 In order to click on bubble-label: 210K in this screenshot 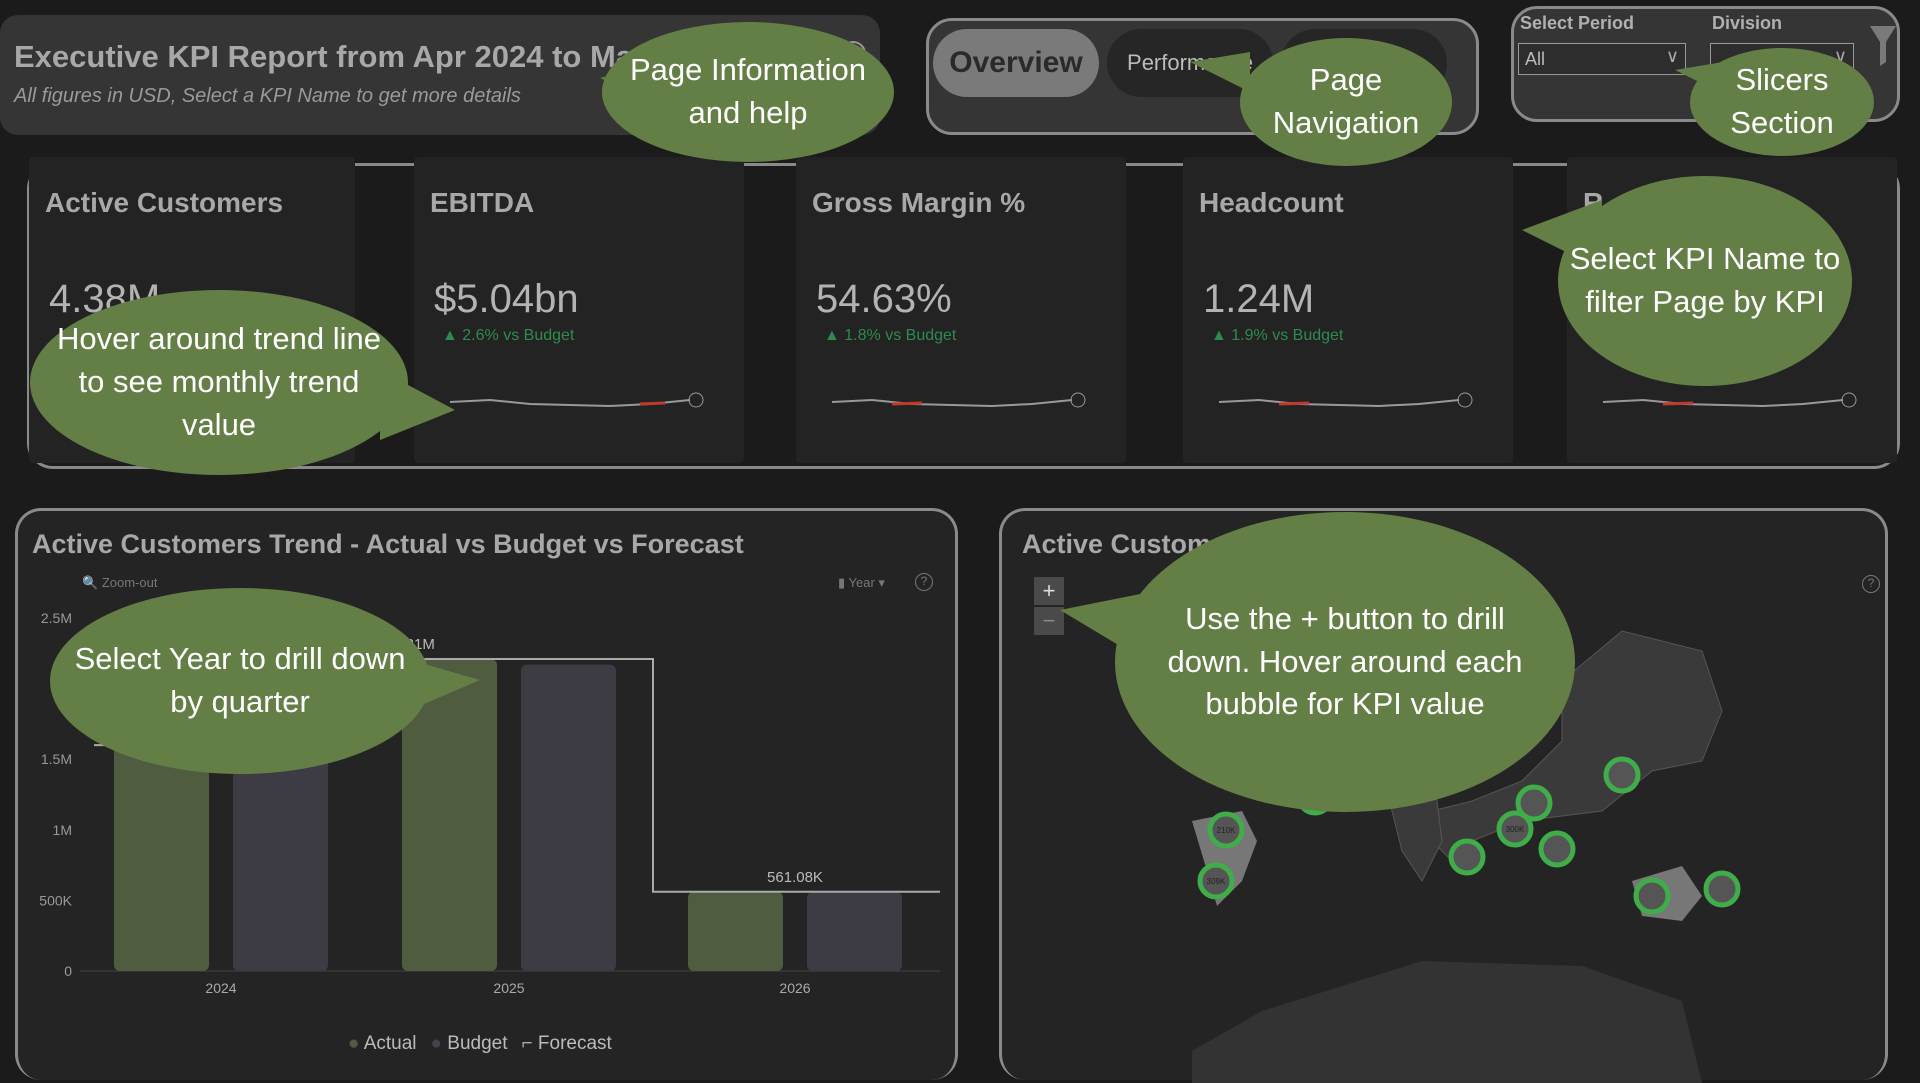, I will do `click(1226, 830)`.